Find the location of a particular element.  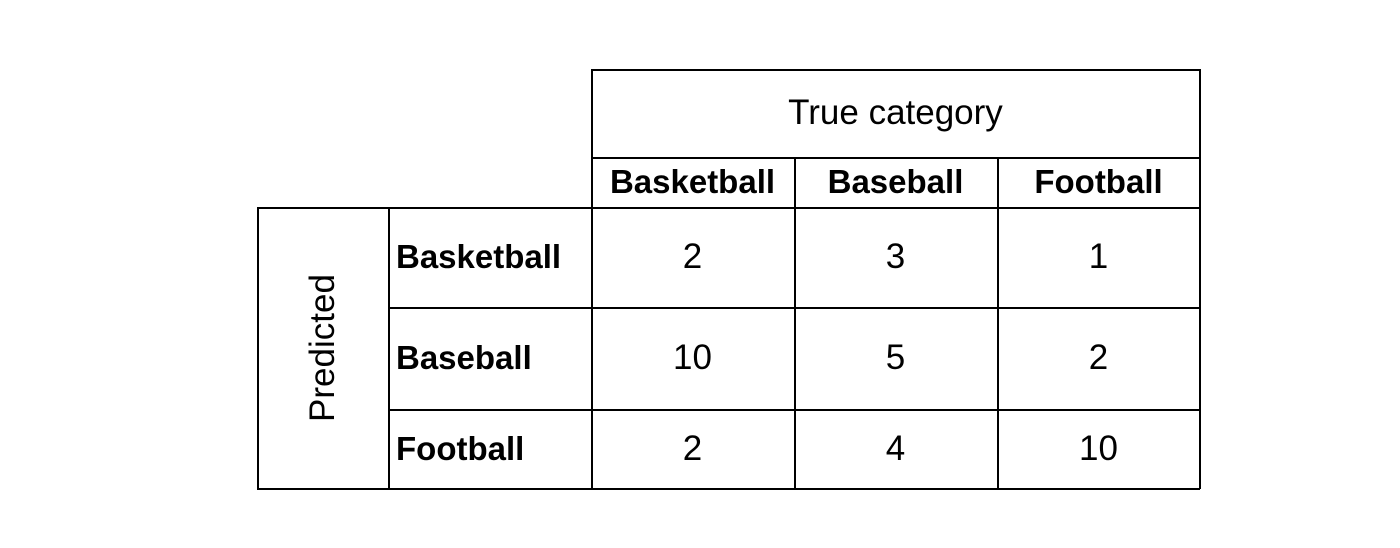

row-header-football: Football is located at coordinates (460, 448).